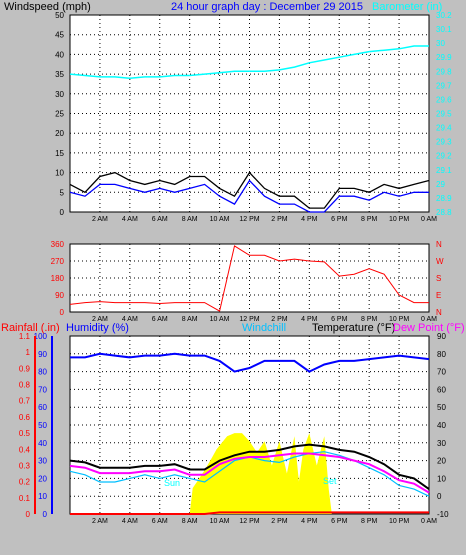  I want to click on humidity-tick-label: 60, so click(42, 407).